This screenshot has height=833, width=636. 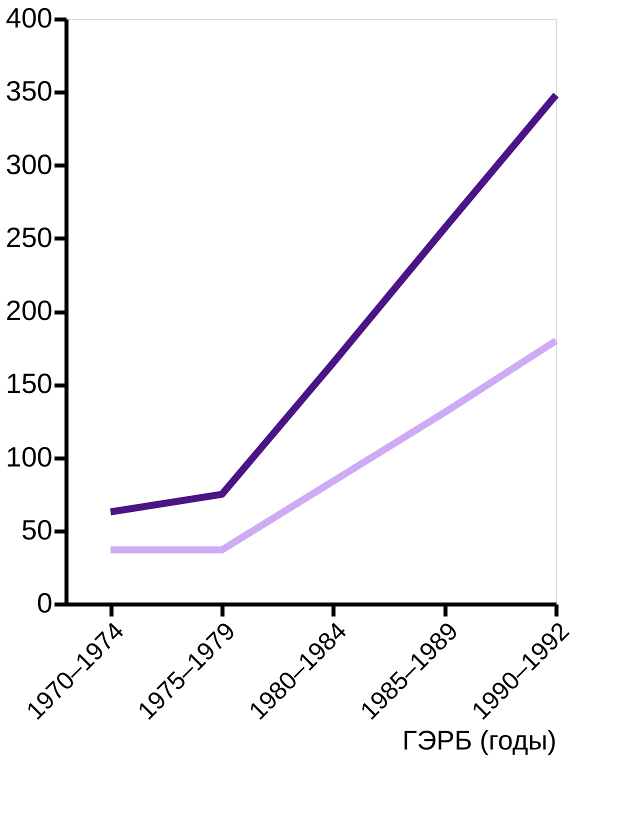 I want to click on y-tick-label: 200, so click(x=29, y=310).